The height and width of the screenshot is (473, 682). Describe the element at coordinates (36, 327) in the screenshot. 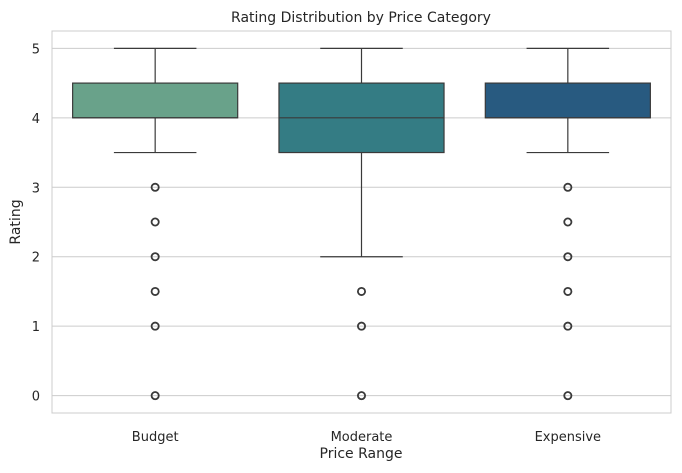

I see `y-tick-label: 1` at that location.